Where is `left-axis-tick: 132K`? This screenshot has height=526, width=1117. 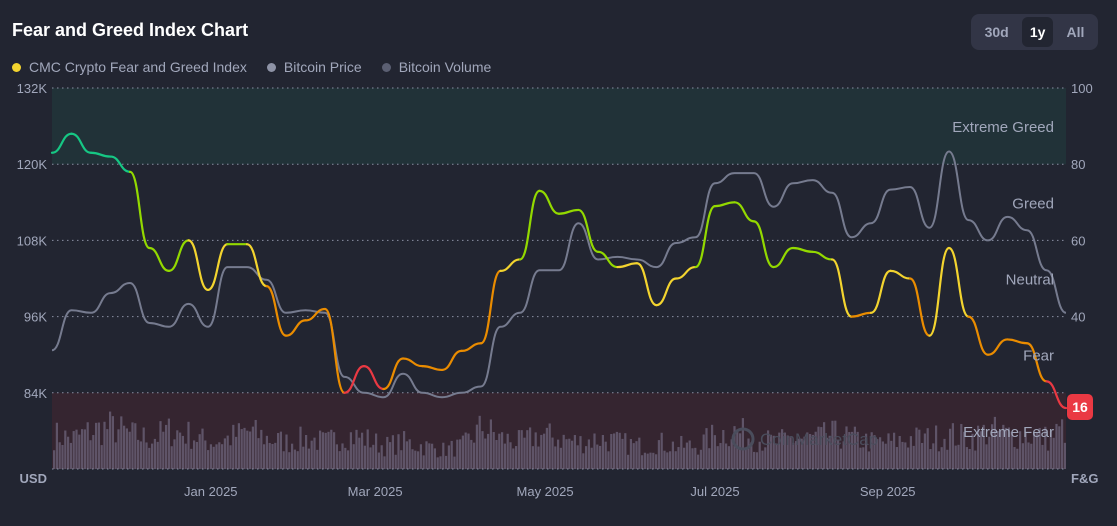 left-axis-tick: 132K is located at coordinates (32, 88).